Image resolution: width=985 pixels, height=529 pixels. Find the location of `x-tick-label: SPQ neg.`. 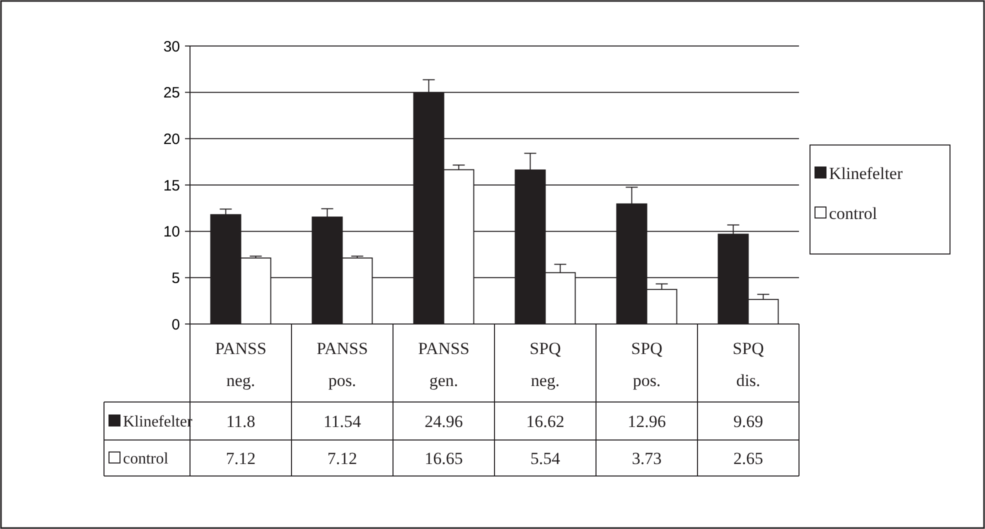

x-tick-label: SPQ neg. is located at coordinates (545, 364).